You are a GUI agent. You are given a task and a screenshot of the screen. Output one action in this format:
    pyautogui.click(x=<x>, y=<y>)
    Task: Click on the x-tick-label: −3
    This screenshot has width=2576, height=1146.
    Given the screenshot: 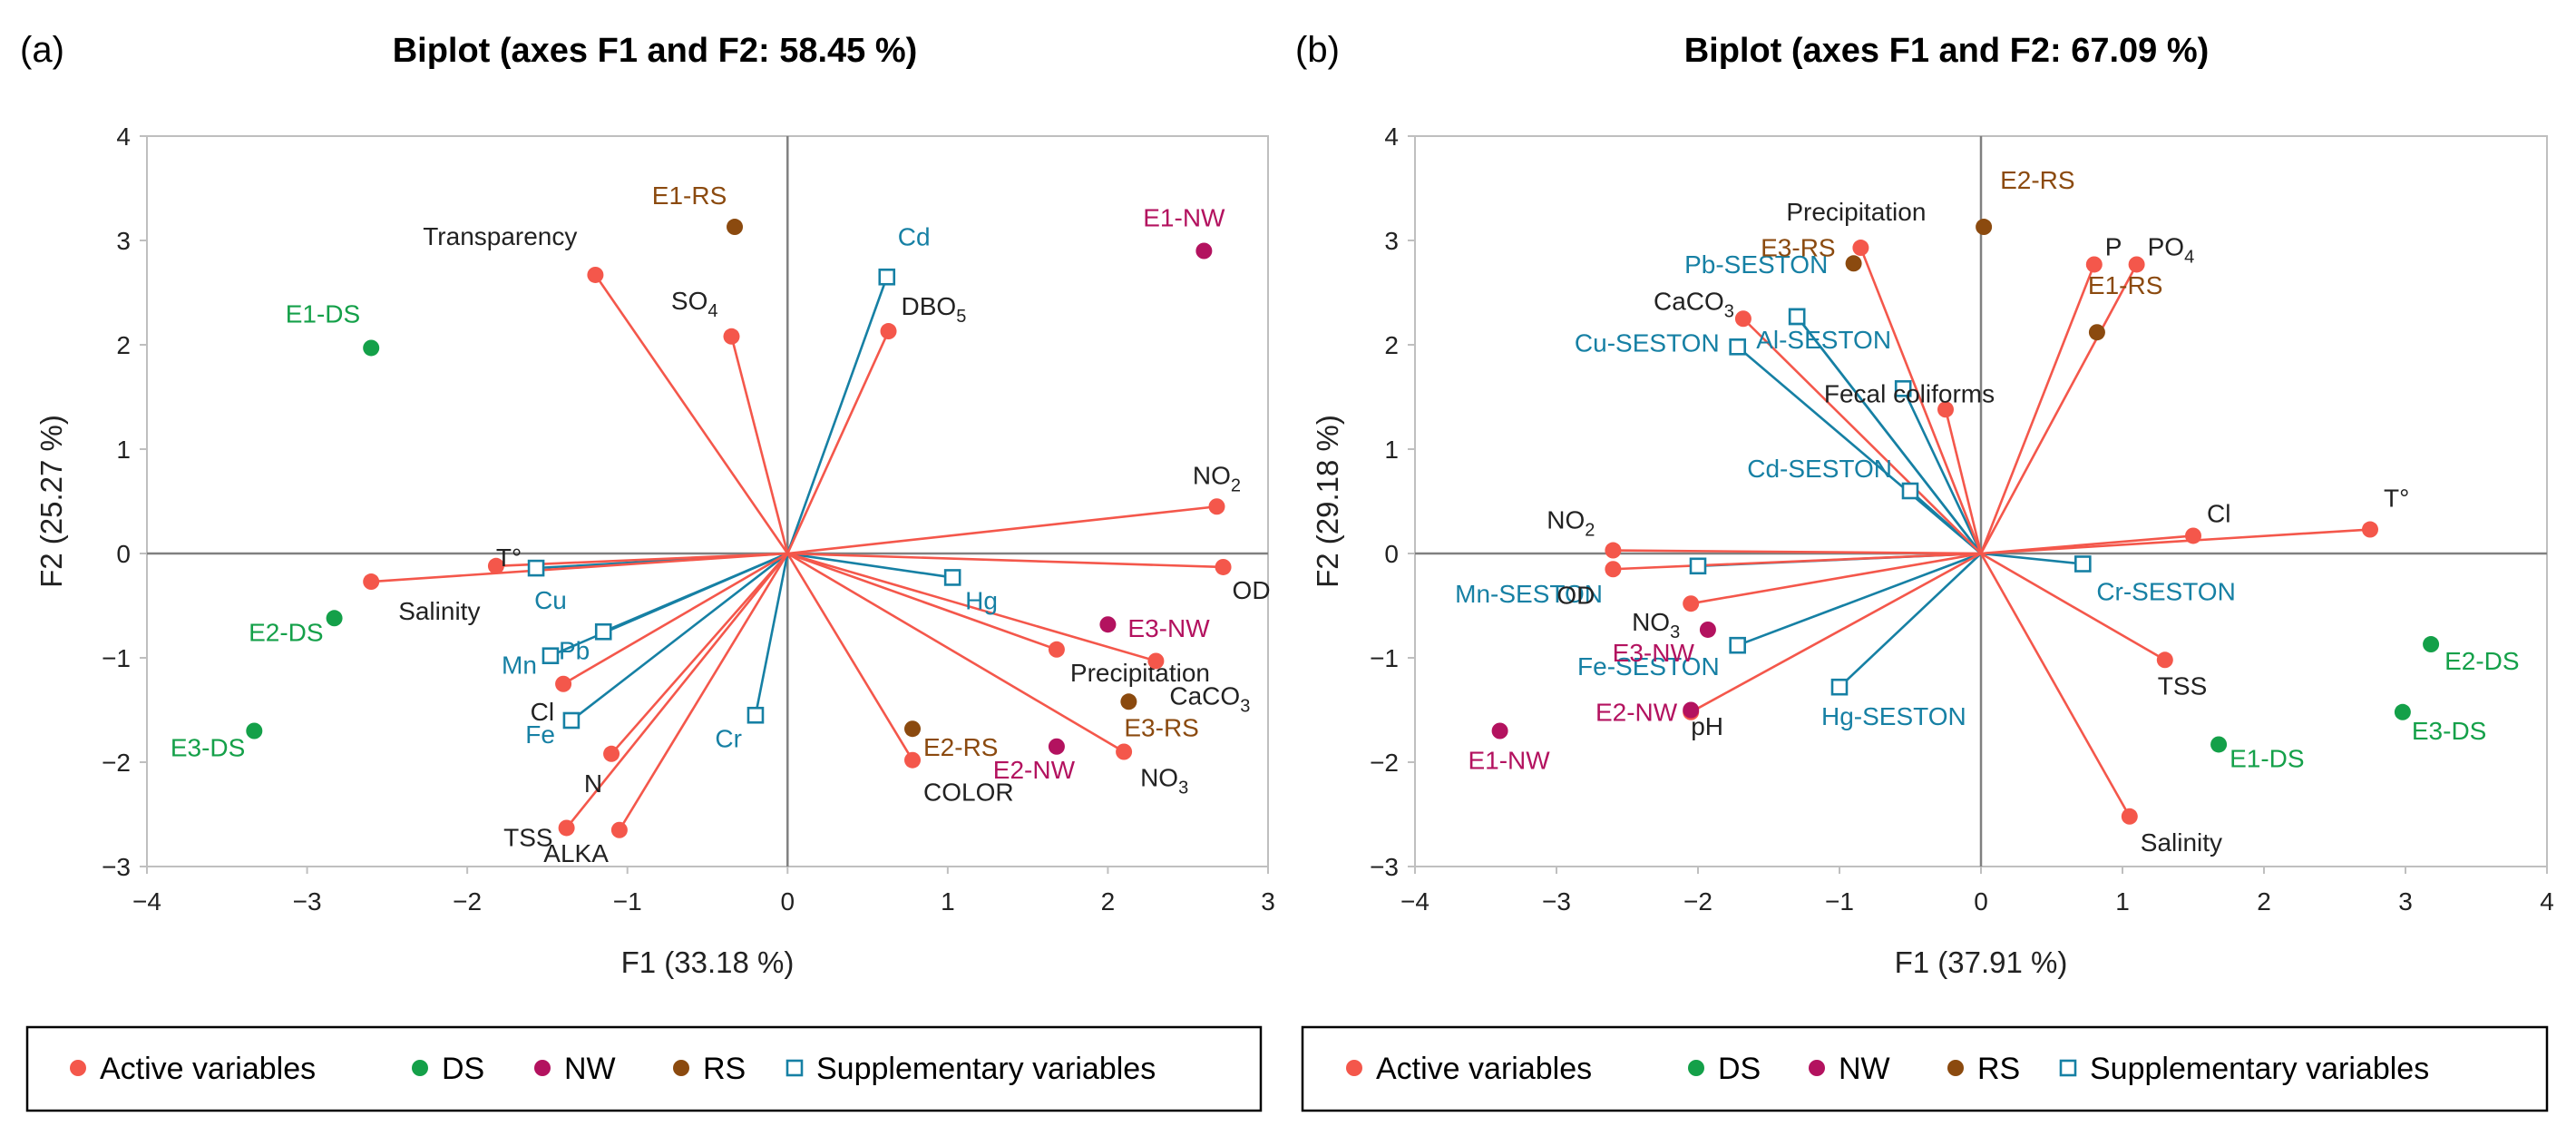 What is the action you would take?
    pyautogui.click(x=307, y=902)
    